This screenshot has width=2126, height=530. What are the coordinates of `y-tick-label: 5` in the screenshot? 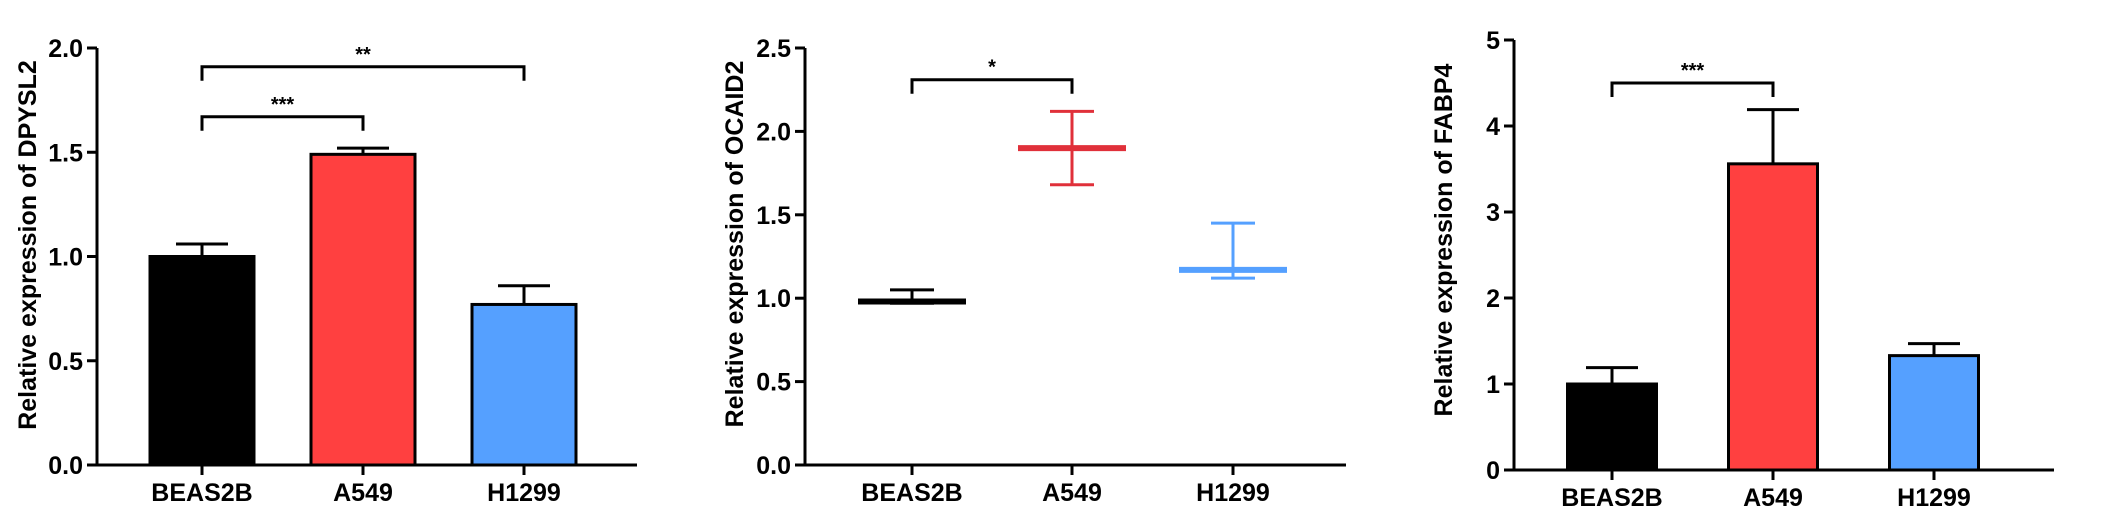 It's located at (1493, 41).